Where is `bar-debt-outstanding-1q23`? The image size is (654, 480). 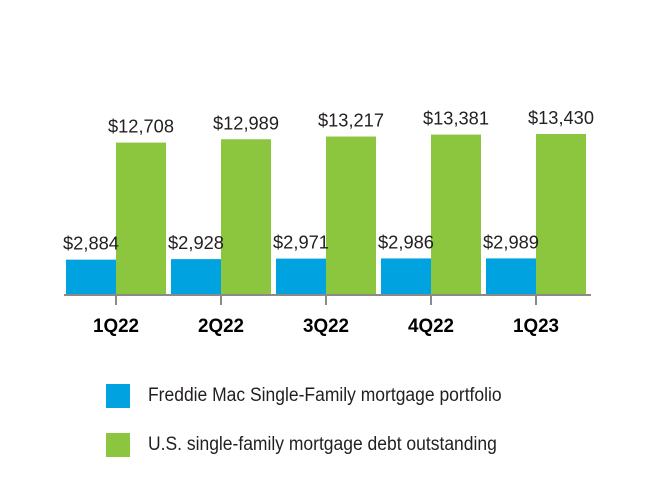
bar-debt-outstanding-1q23 is located at coordinates (561, 214).